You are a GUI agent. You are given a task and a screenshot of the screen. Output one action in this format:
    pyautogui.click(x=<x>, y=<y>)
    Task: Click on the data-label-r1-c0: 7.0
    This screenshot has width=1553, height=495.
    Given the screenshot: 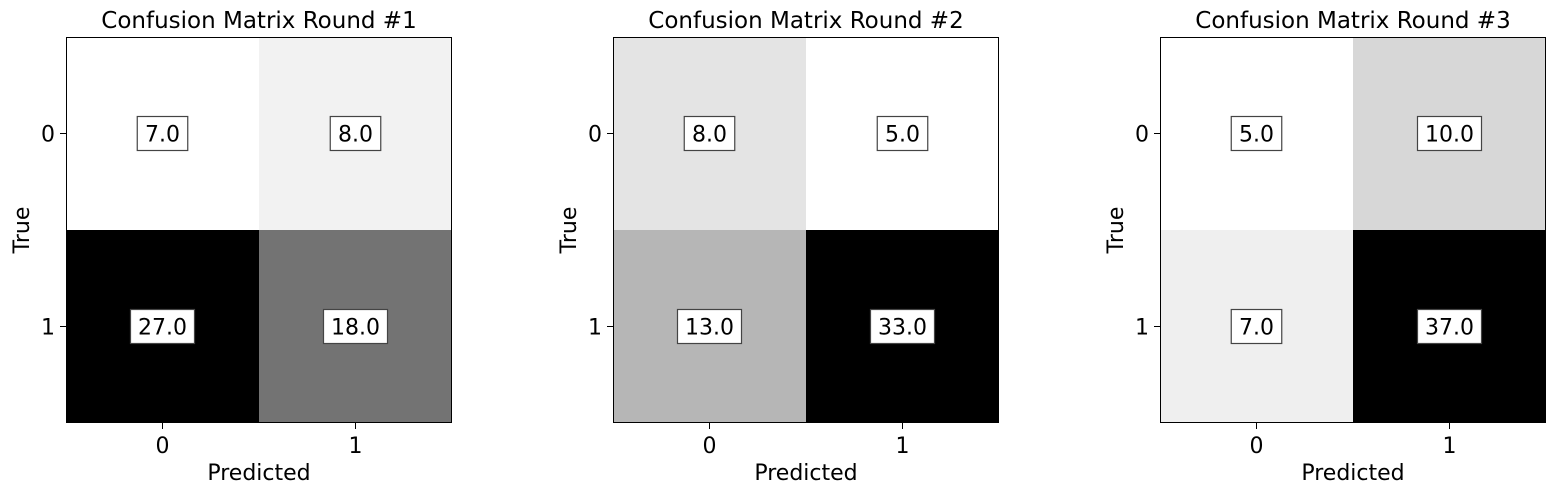 What is the action you would take?
    pyautogui.click(x=1256, y=328)
    